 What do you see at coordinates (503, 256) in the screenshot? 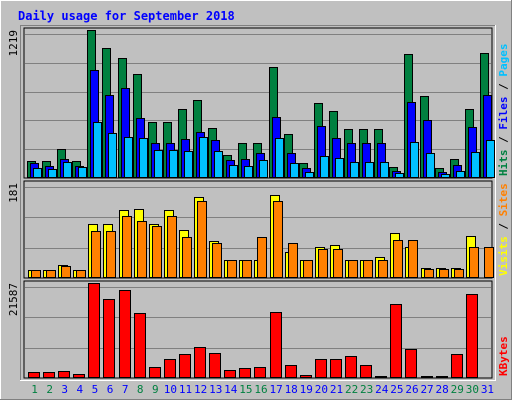
I see `legend-part: Visits` at bounding box center [503, 256].